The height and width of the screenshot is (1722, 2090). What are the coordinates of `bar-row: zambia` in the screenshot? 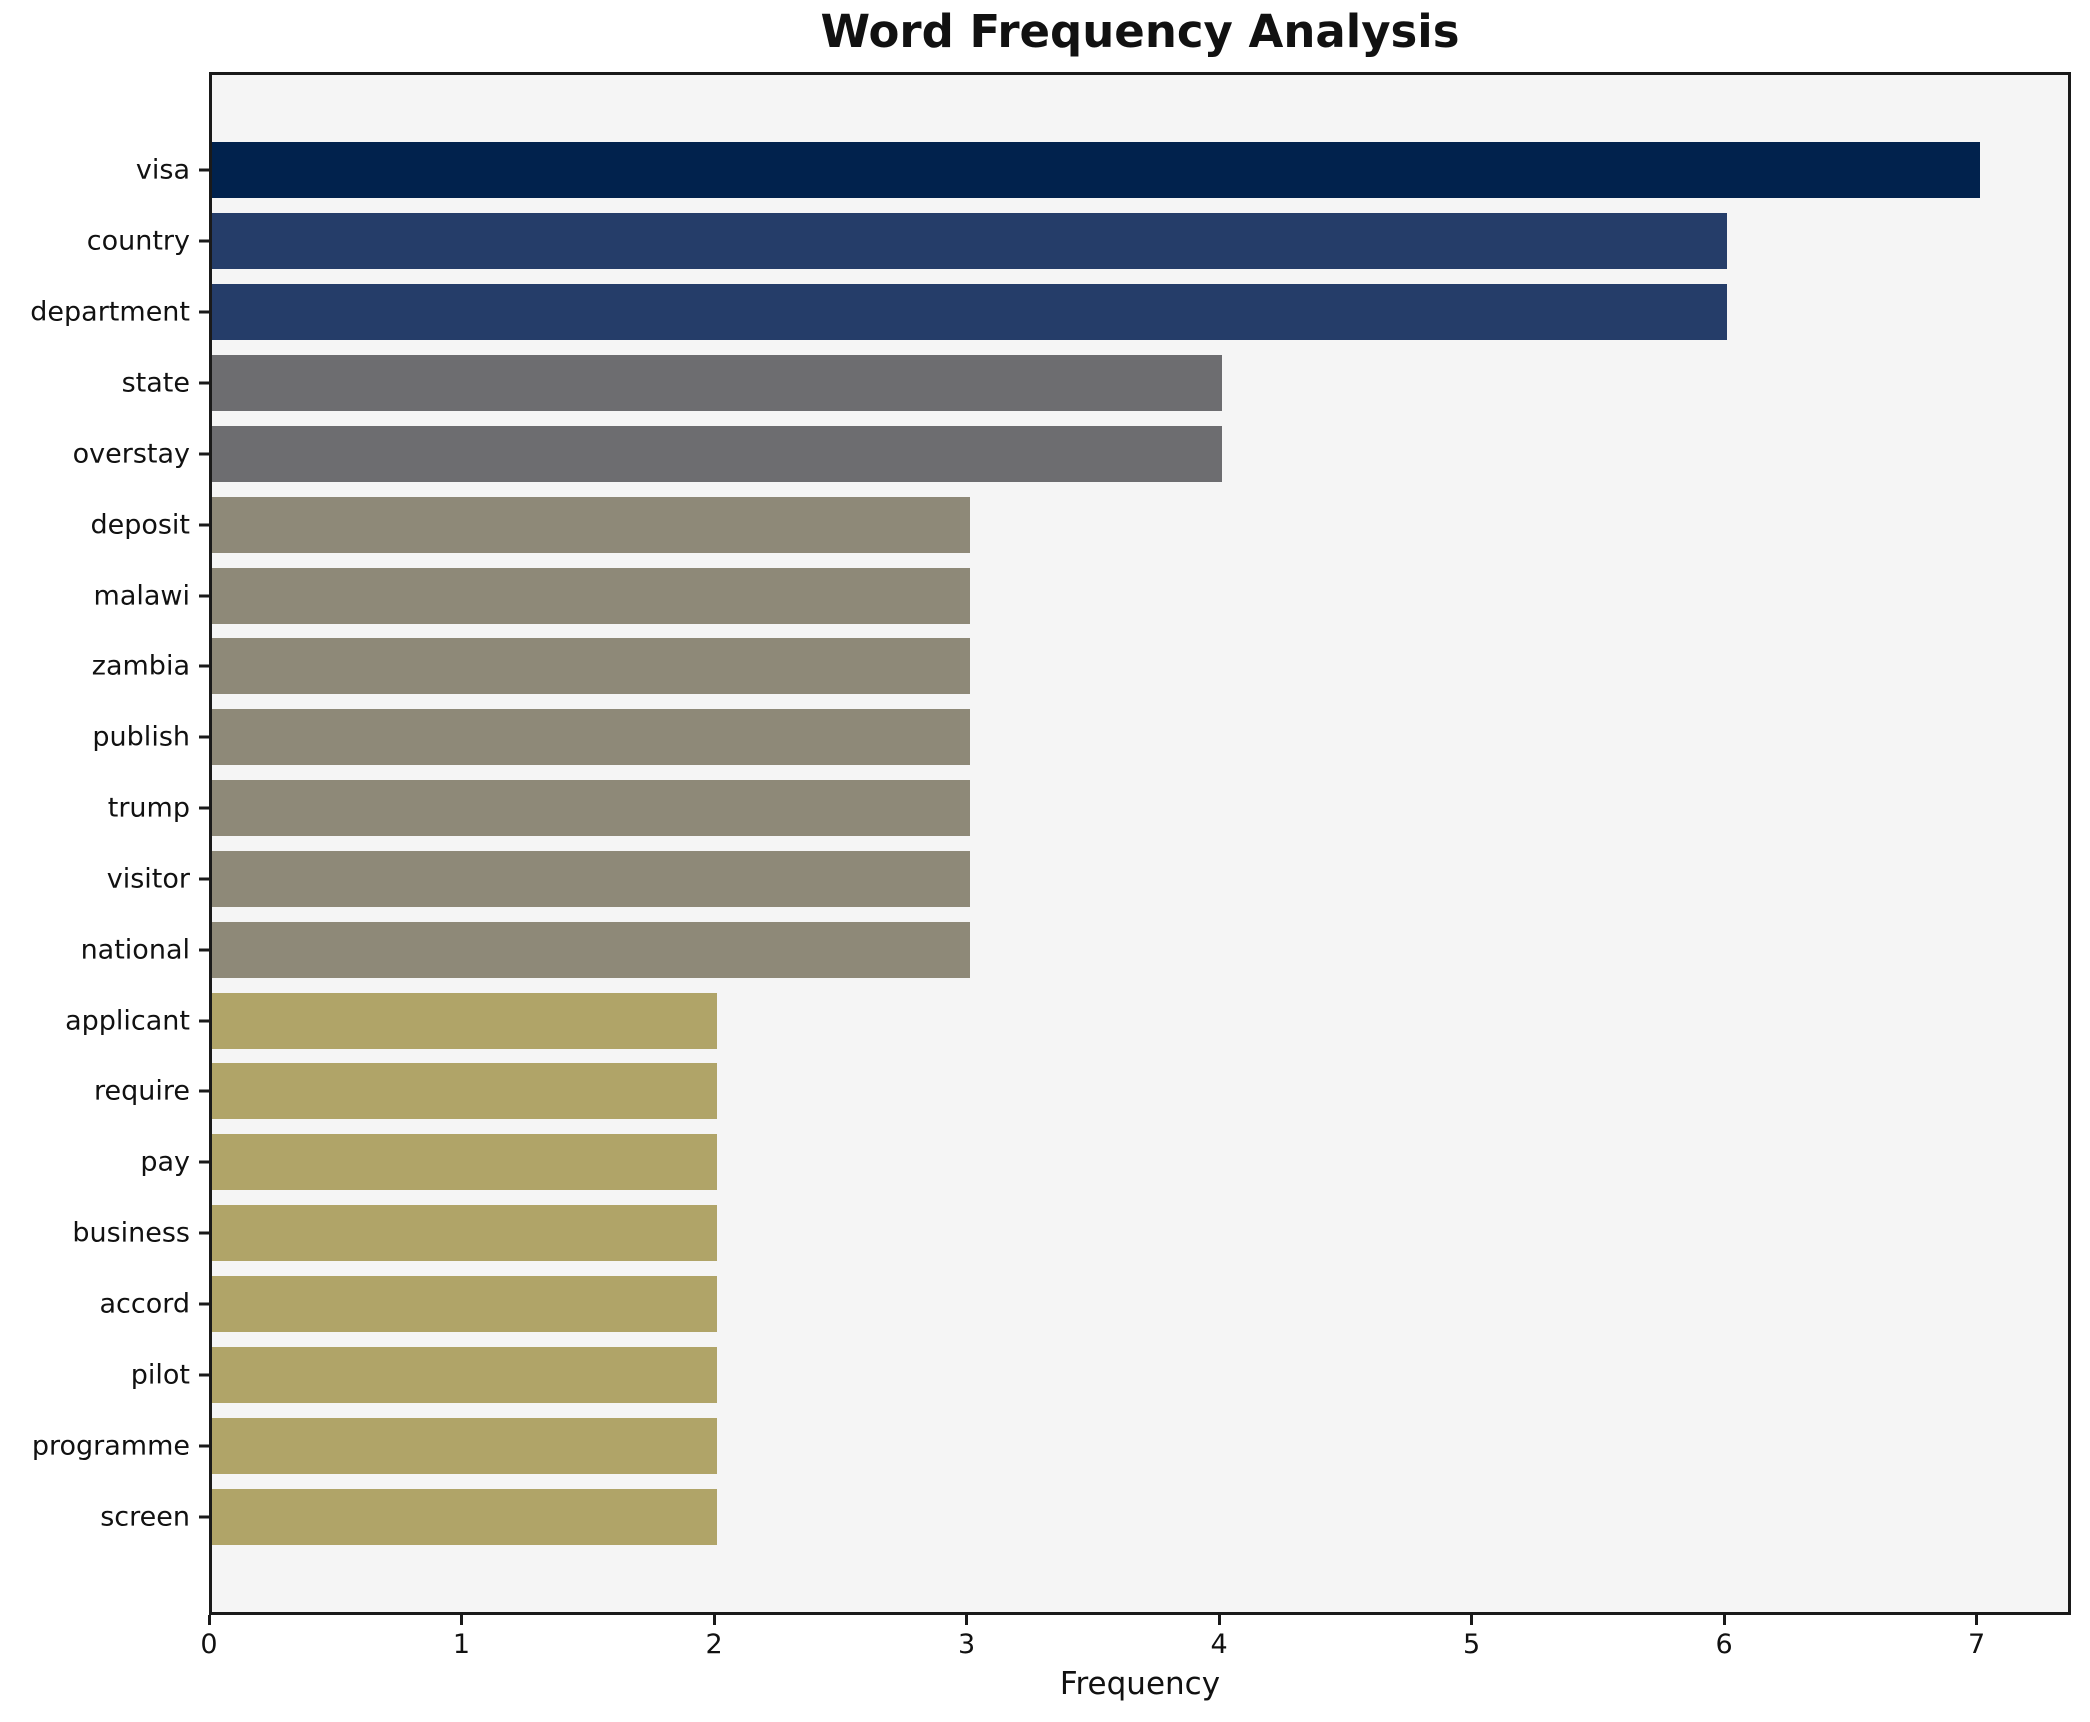 It's located at (1080, 666).